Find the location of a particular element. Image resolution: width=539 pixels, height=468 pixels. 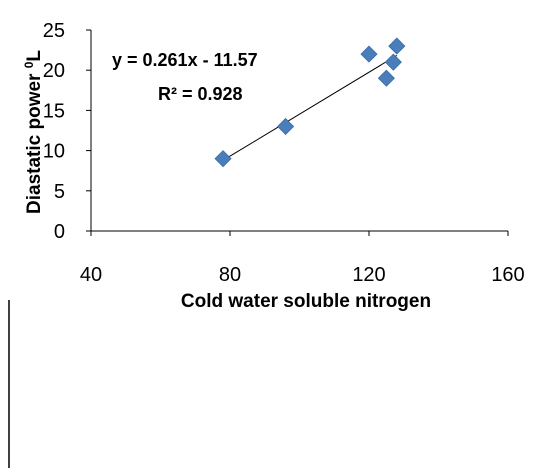

y-tick-label: 5 is located at coordinates (59, 192).